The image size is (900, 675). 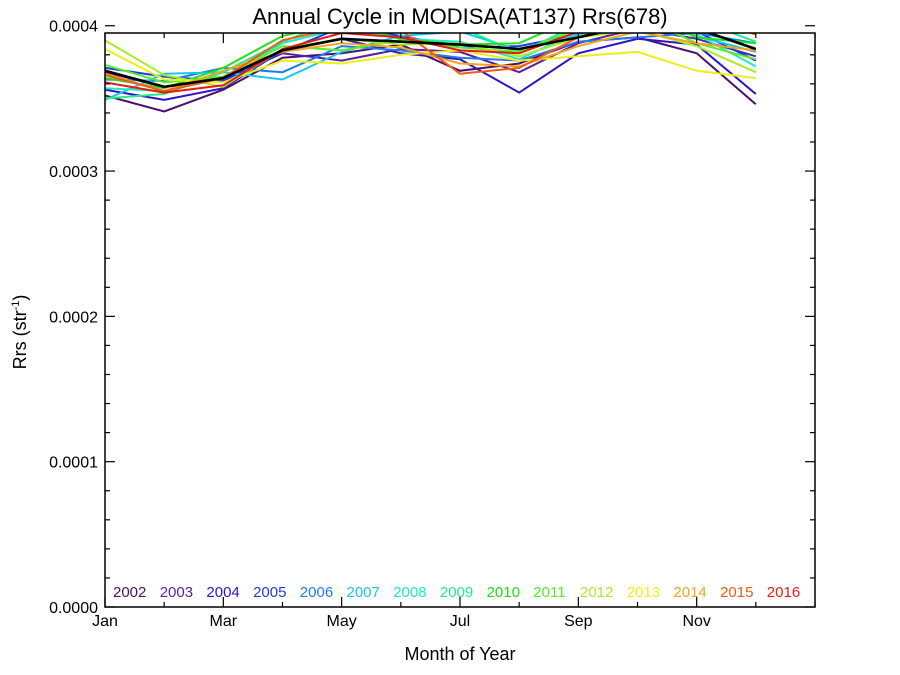 I want to click on legend-label-2015: 2015, so click(x=736, y=592).